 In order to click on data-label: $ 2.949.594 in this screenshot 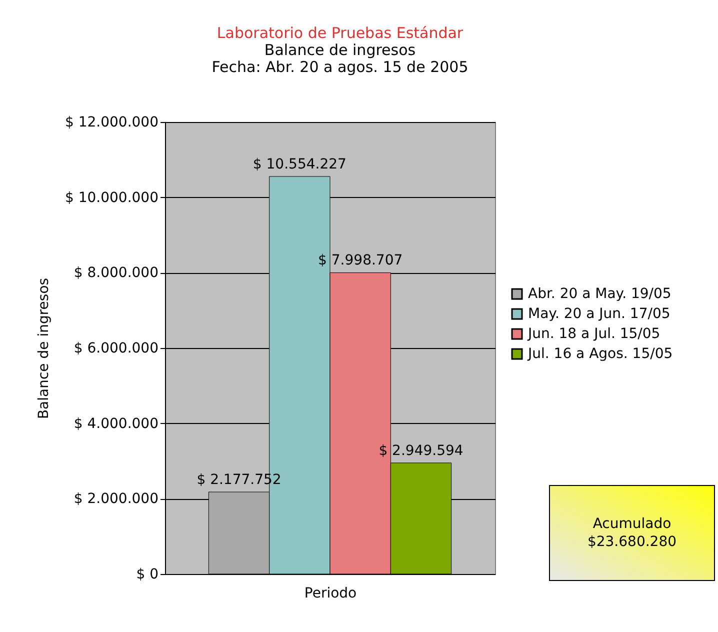, I will do `click(421, 450)`.